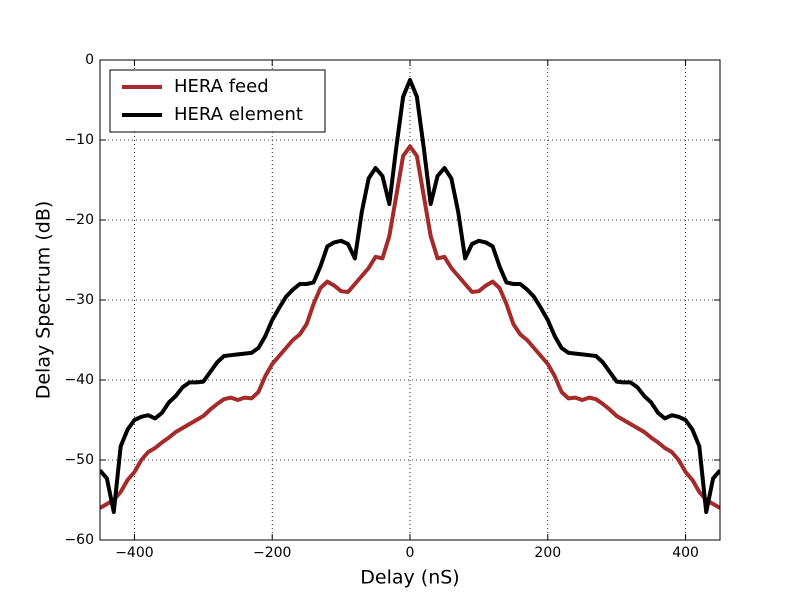 Image resolution: width=800 pixels, height=600 pixels. What do you see at coordinates (79, 540) in the screenshot?
I see `y-tick-label: −60` at bounding box center [79, 540].